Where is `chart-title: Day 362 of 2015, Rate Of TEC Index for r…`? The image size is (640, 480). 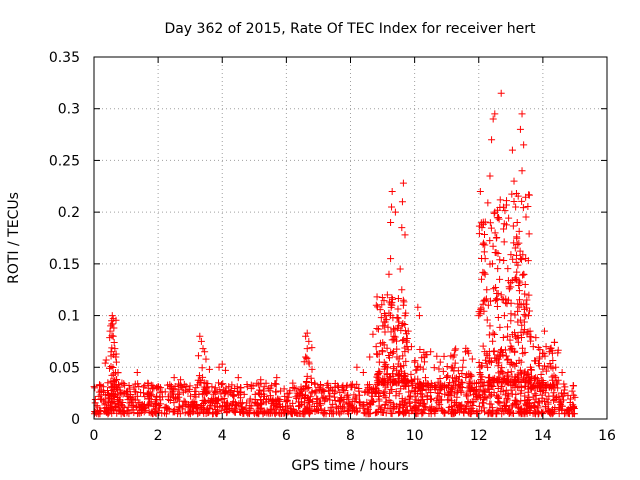
chart-title: Day 362 of 2015, Rate Of TEC Index for r… is located at coordinates (350, 29).